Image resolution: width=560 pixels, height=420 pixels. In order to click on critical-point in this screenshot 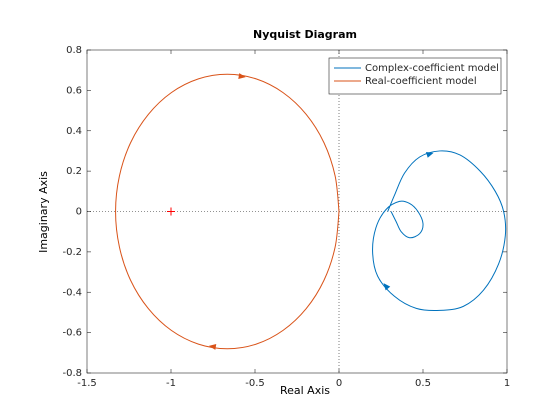, I will do `click(171, 211)`.